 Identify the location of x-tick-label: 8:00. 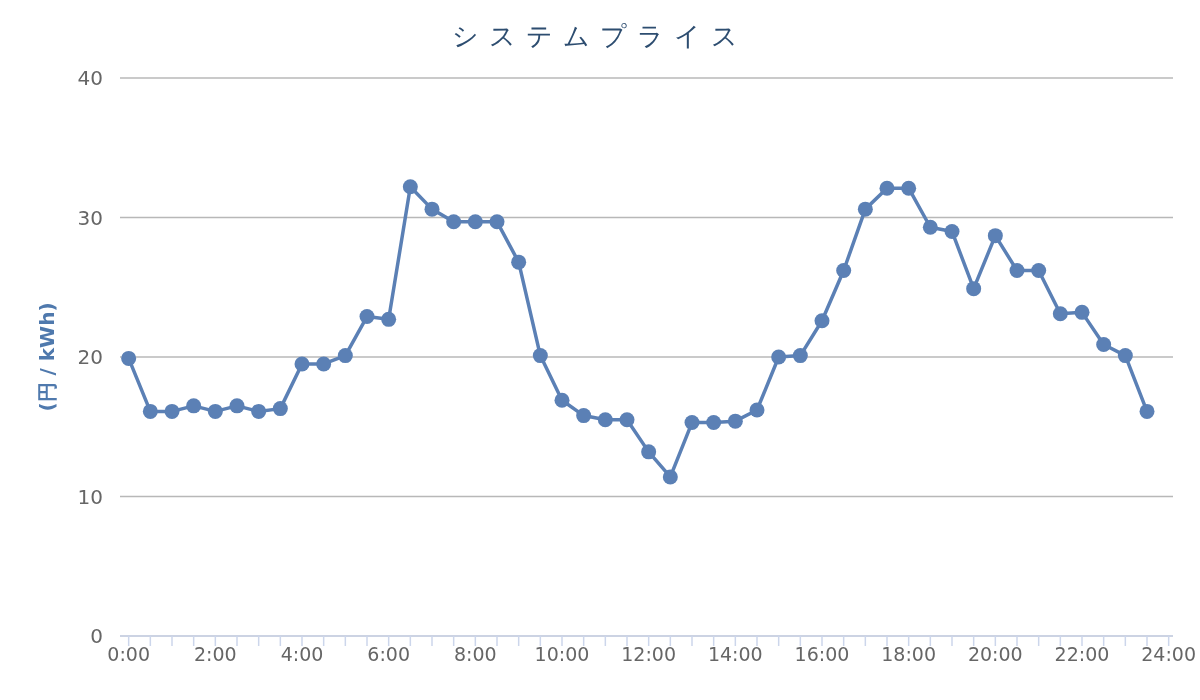
(475, 654).